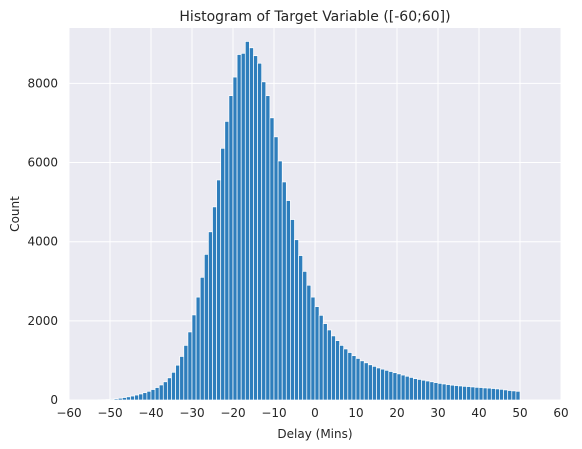  I want to click on x-tick-label: −40, so click(150, 413).